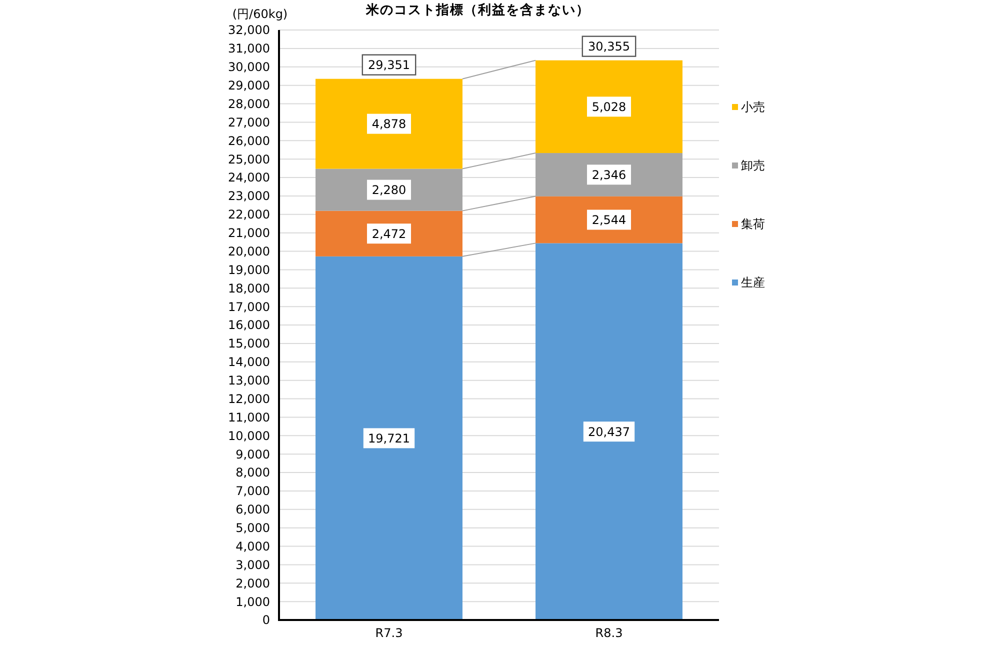 The image size is (995, 651). What do you see at coordinates (249, 417) in the screenshot?
I see `y-tick-label: 11,000` at bounding box center [249, 417].